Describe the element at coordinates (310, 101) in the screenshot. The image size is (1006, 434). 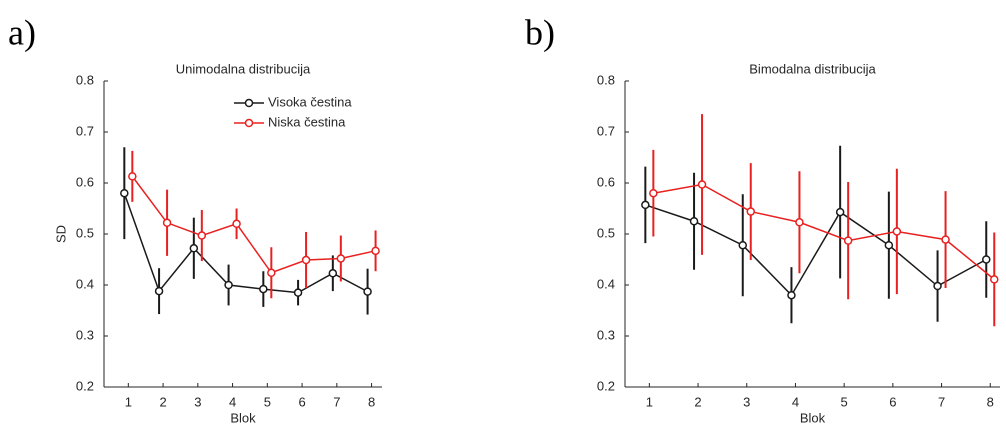
I see `legend-label: Visoka čestina` at that location.